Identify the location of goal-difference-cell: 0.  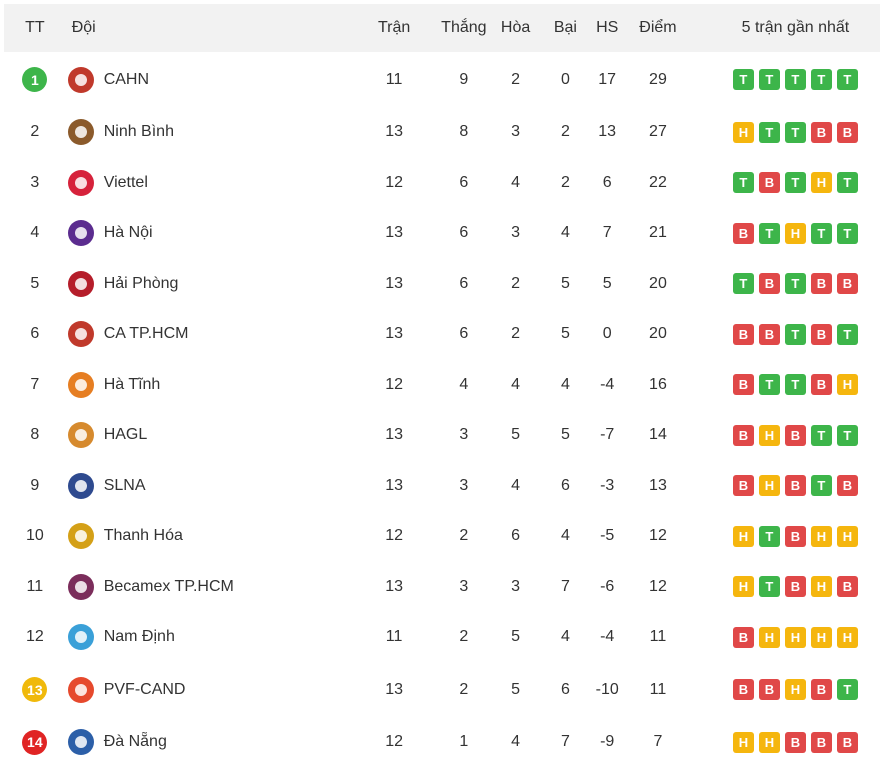
(607, 333).